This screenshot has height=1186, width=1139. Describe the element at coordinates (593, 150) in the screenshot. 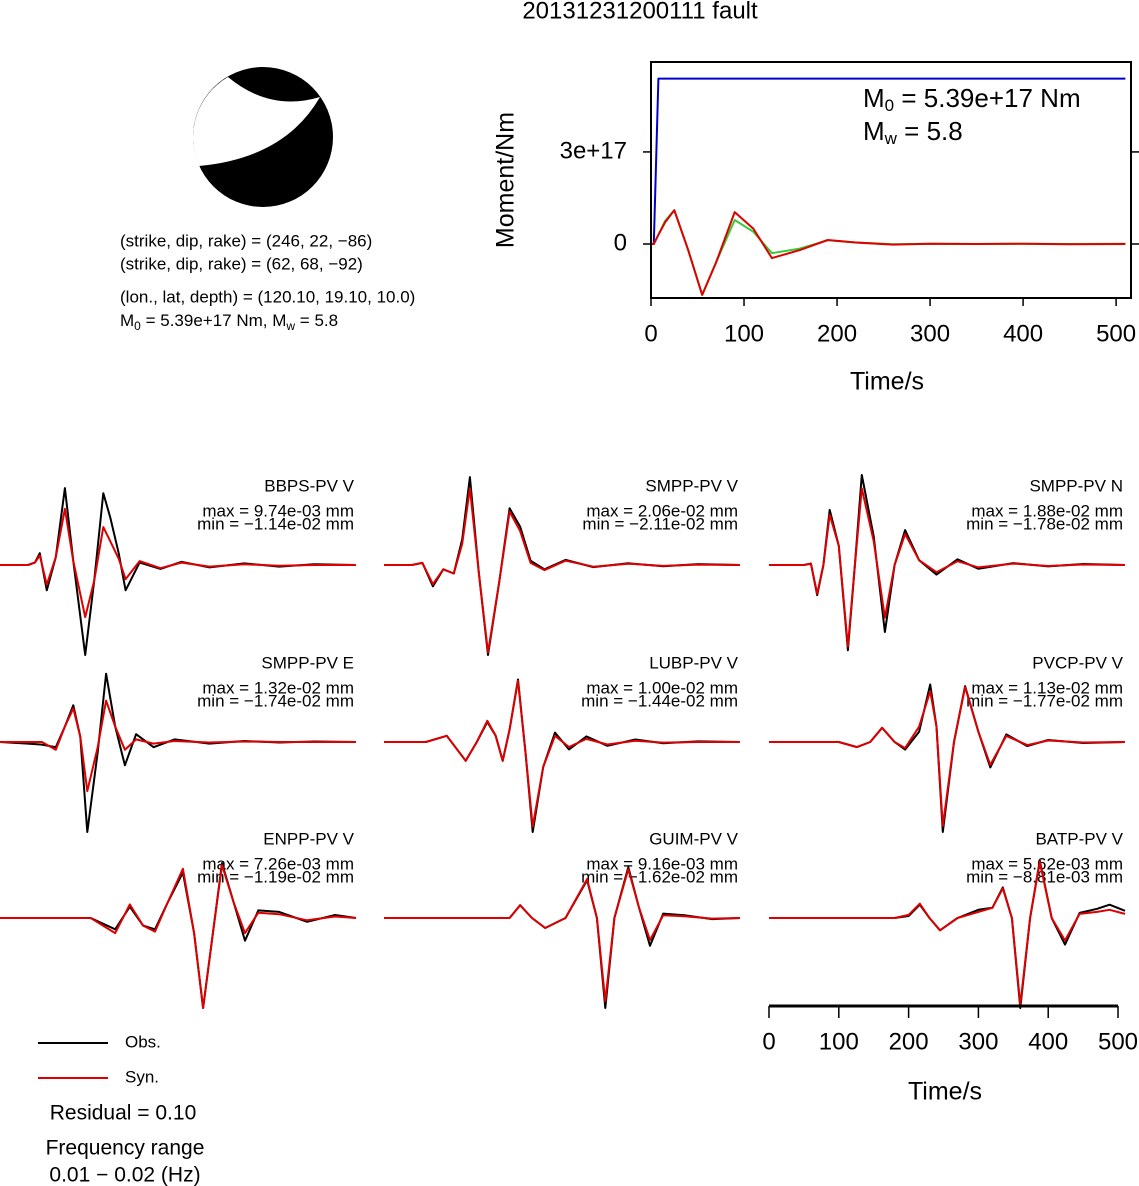

I see `y-tick-label: 3e+17` at that location.